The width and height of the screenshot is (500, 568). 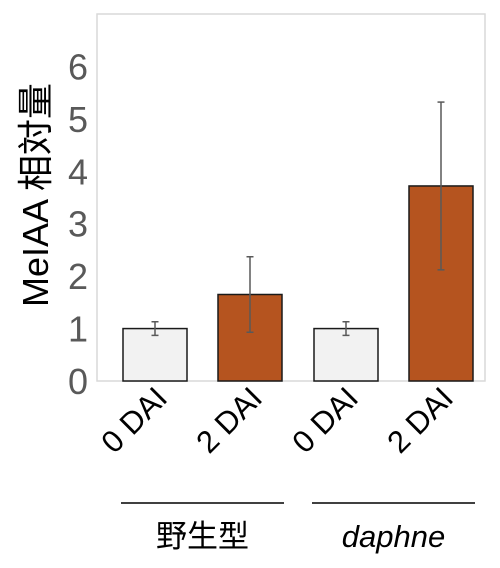 I want to click on y-axis-label: MeIAA 相対量, so click(x=35, y=195).